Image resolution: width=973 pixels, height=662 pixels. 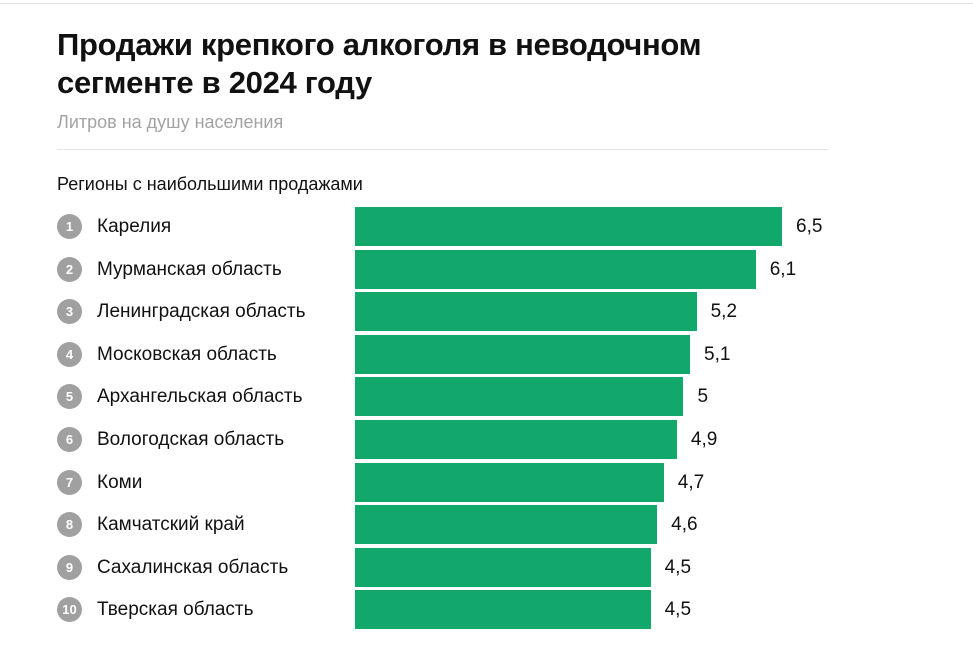 What do you see at coordinates (134, 226) in the screenshot?
I see `category-label: Карелия` at bounding box center [134, 226].